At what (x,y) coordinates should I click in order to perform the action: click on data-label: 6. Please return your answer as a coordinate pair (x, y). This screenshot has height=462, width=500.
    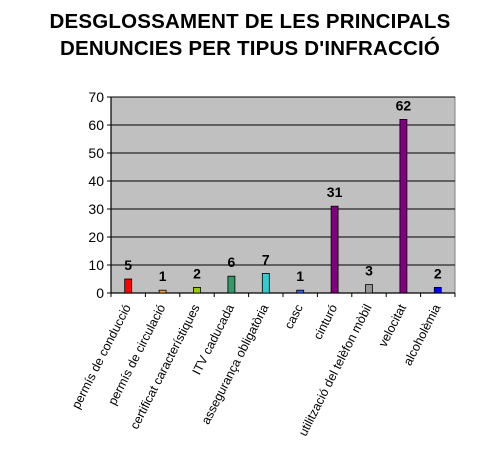
    Looking at the image, I should click on (232, 262).